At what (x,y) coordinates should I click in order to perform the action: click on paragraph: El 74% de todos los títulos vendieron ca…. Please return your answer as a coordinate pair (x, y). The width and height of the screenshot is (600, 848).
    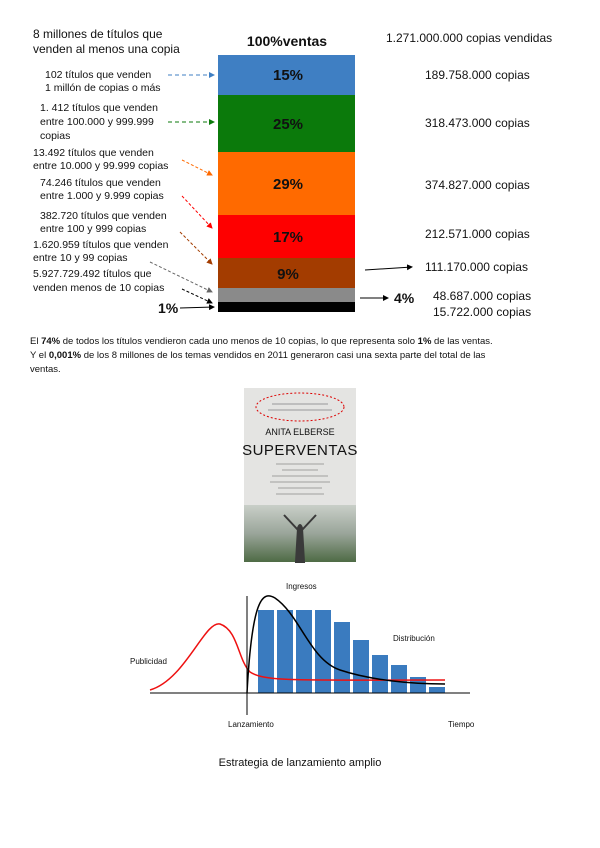
    Looking at the image, I should click on (261, 341).